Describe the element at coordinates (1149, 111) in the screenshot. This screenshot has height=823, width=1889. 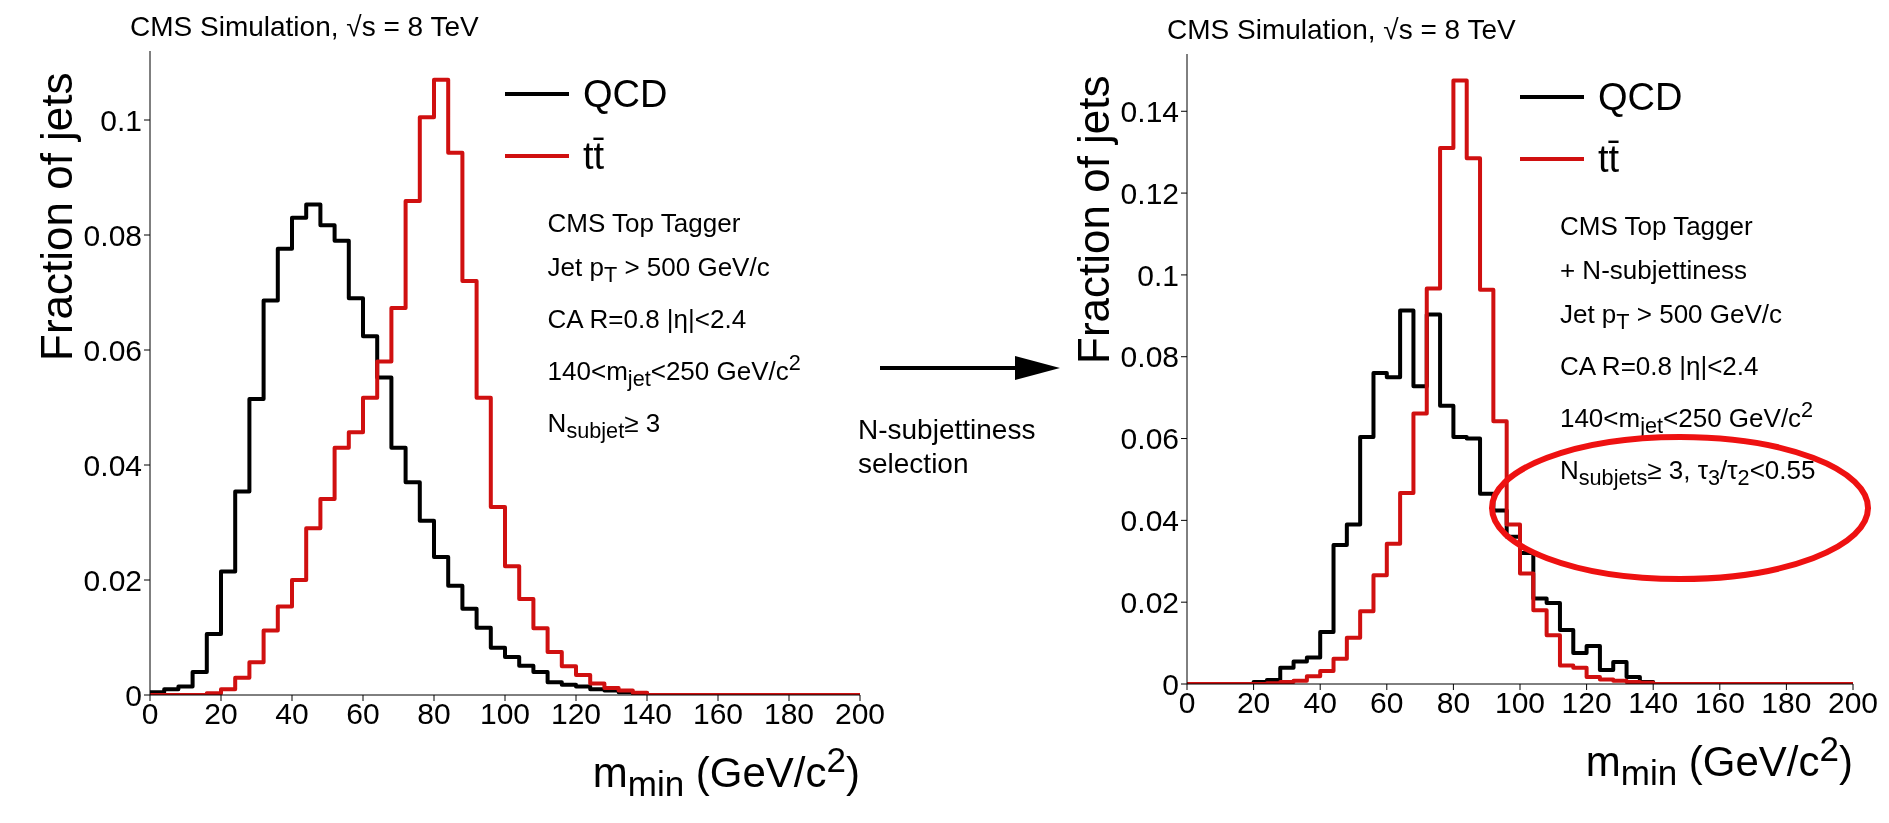
I see `y-tick-label: 0.14` at that location.